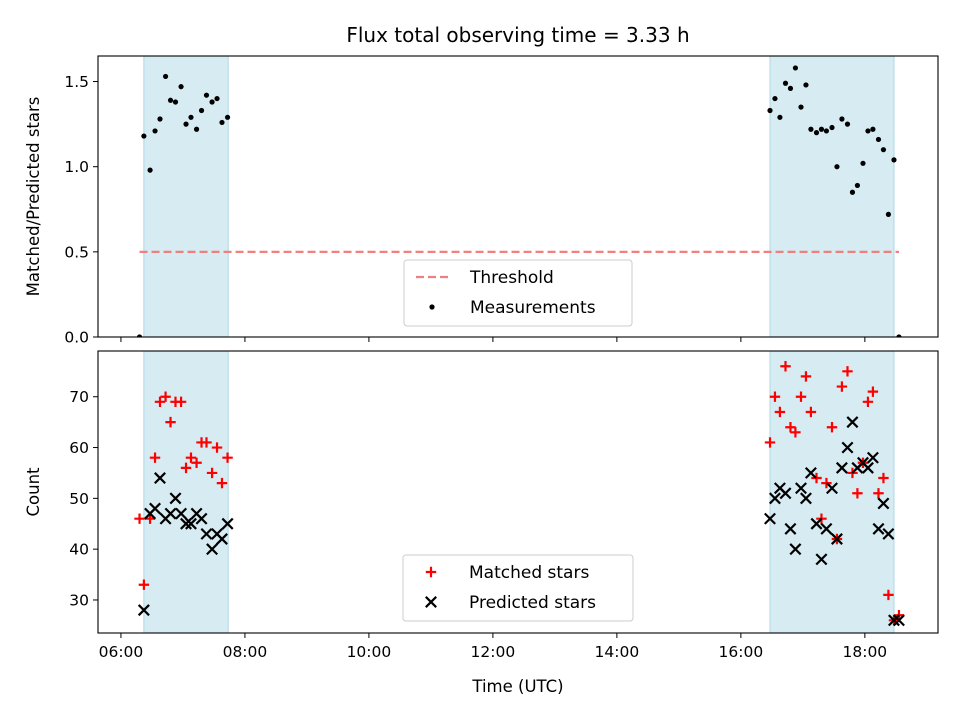  I want to click on legend-label: Measurements, so click(533, 308).